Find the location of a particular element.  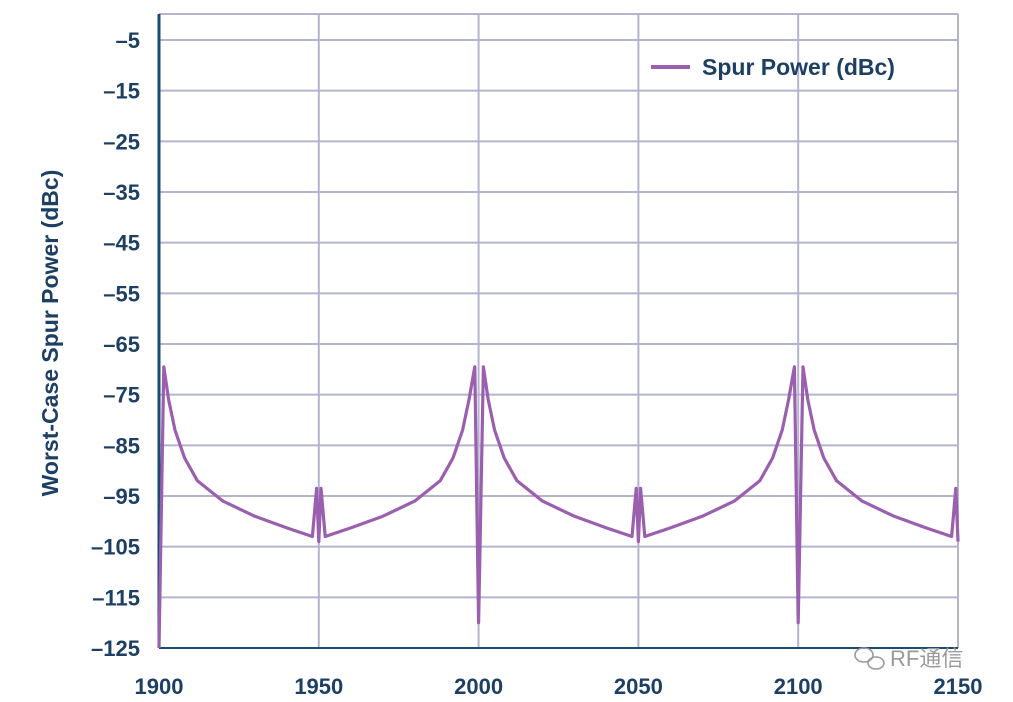

y-tick-label: –95 is located at coordinates (121, 496).